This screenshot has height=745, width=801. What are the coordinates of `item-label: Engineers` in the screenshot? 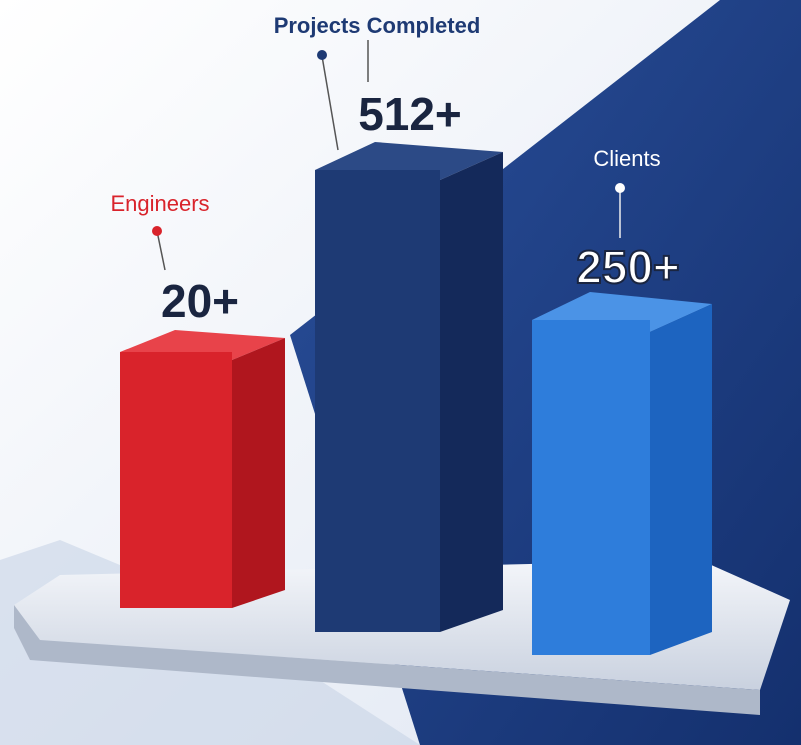 It's located at (159, 203).